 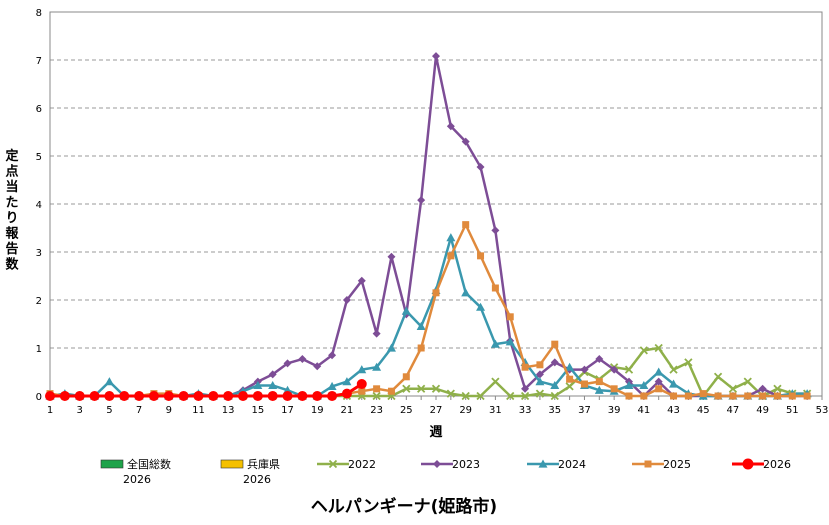 I want to click on series-line-2022, so click(x=429, y=372).